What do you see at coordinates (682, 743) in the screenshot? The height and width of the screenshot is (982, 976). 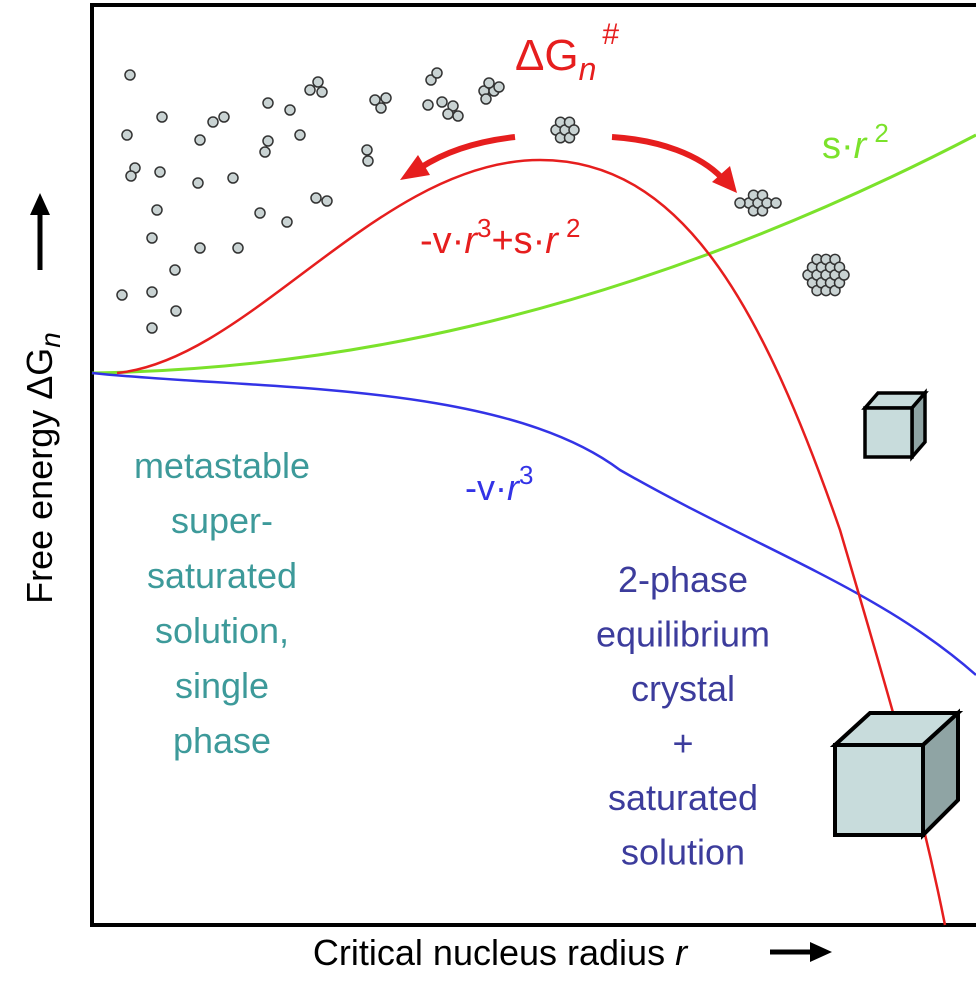 I see `label-line: +` at bounding box center [682, 743].